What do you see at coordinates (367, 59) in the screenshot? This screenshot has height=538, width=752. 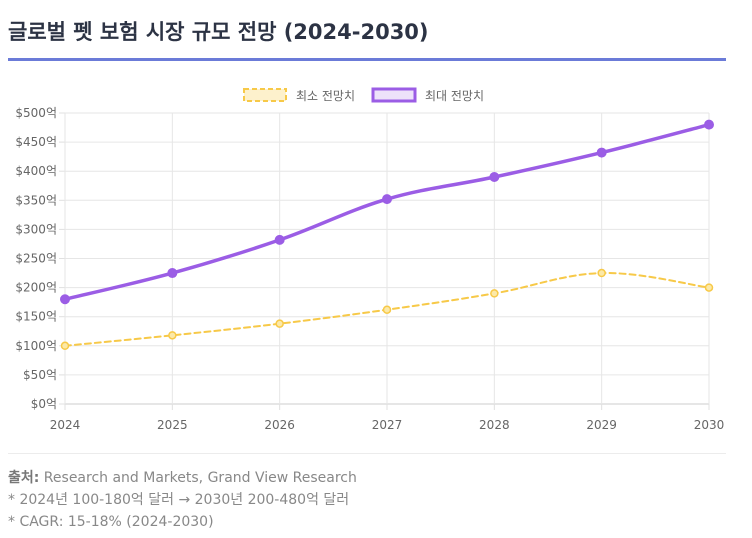 I see `title-underline` at bounding box center [367, 59].